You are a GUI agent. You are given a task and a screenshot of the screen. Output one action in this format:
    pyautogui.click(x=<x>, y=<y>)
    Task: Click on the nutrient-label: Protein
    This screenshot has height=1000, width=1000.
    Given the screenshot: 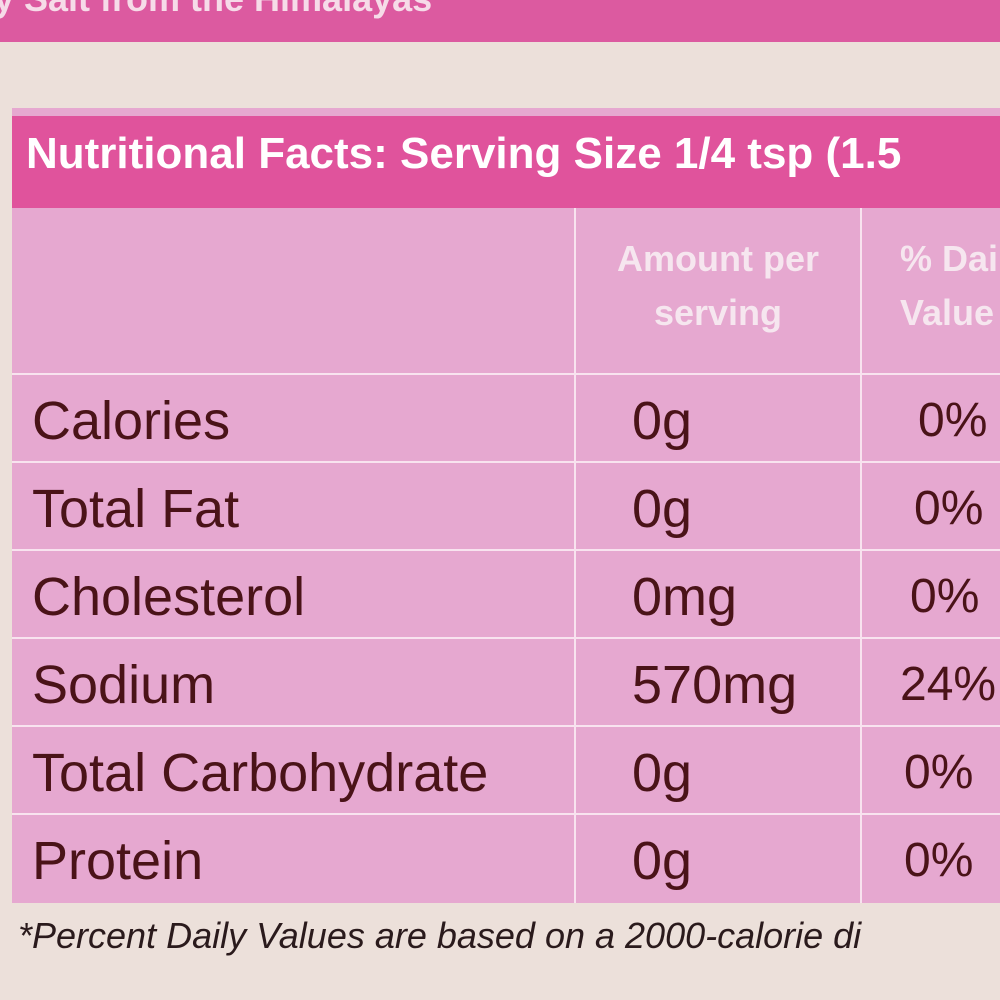 What is the action you would take?
    pyautogui.click(x=118, y=861)
    